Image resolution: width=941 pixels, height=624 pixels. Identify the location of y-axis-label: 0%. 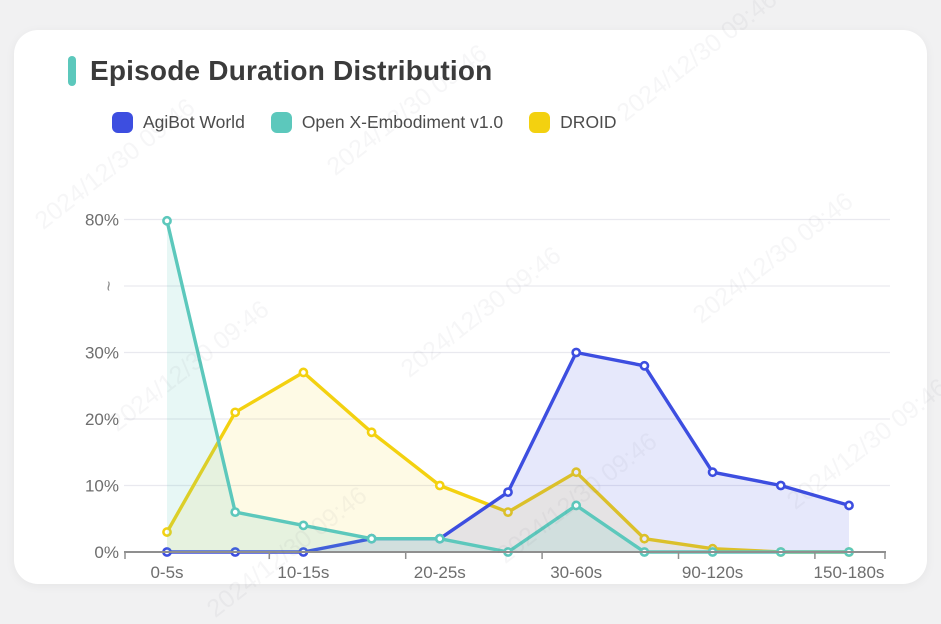
(106, 552).